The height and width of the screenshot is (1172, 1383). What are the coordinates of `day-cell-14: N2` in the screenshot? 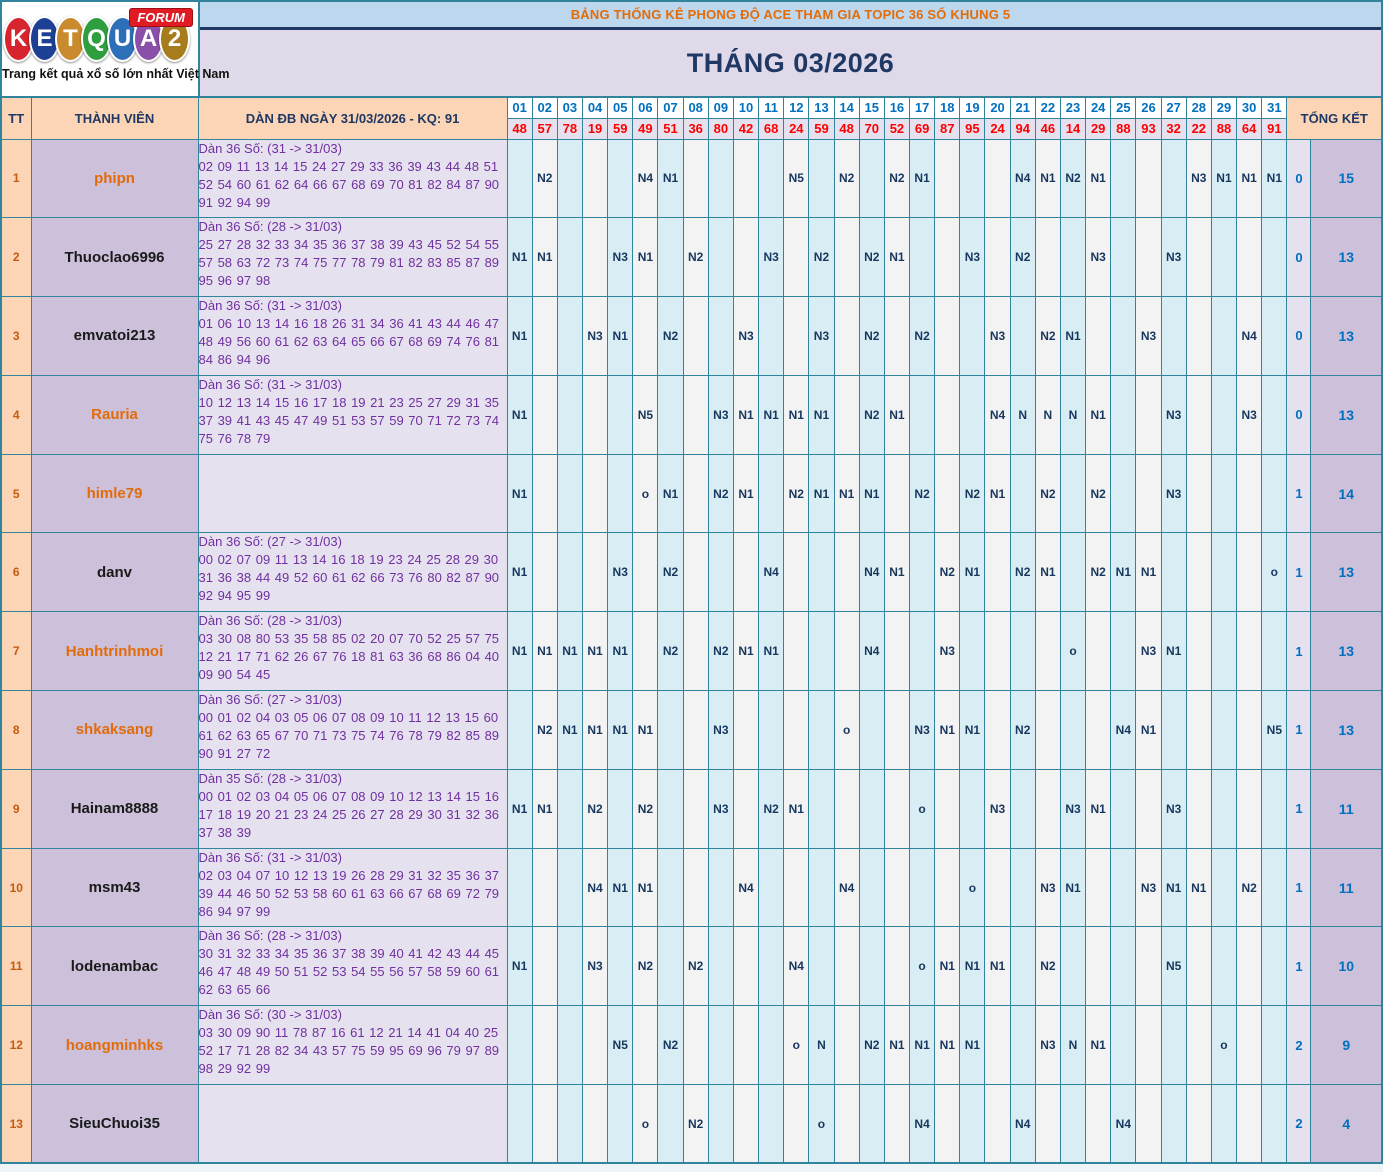 It's located at (846, 178).